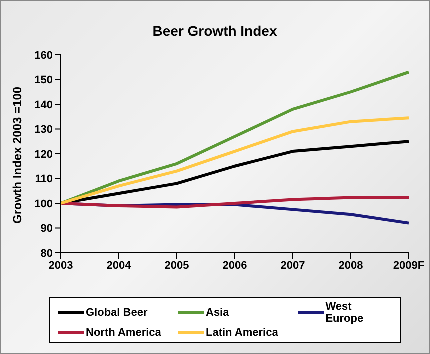  What do you see at coordinates (119, 266) in the screenshot?
I see `x-tick-label: 2004` at bounding box center [119, 266].